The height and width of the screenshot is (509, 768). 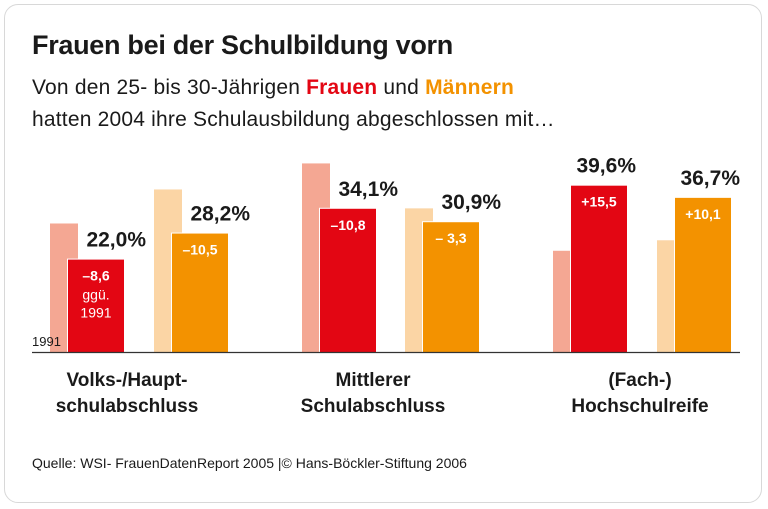 What do you see at coordinates (401, 87) in the screenshot?
I see `subtitle-text-und: und` at bounding box center [401, 87].